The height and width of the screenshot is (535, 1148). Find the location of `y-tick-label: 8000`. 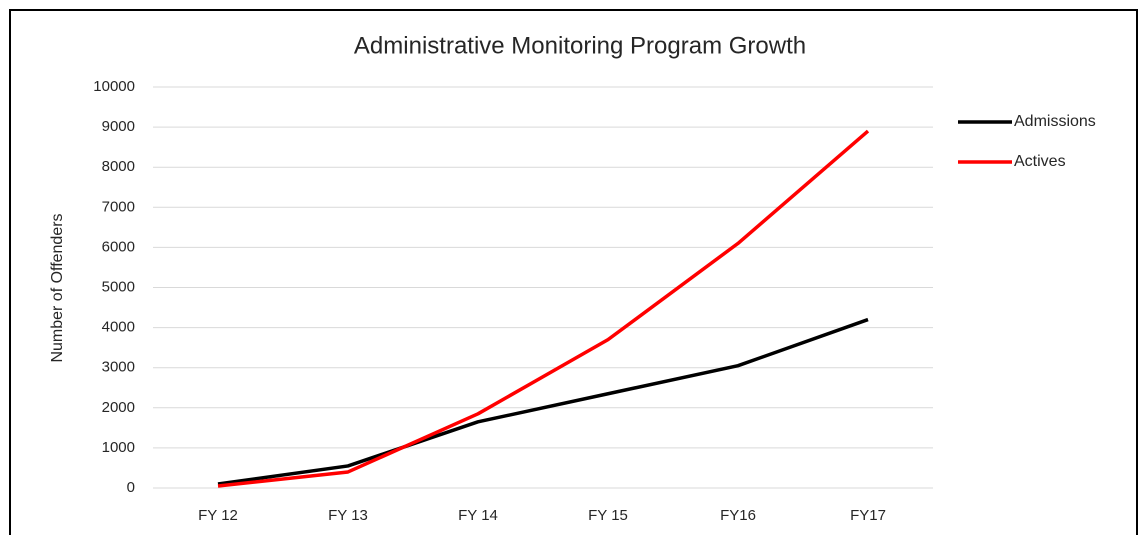

y-tick-label: 8000 is located at coordinates (118, 166).